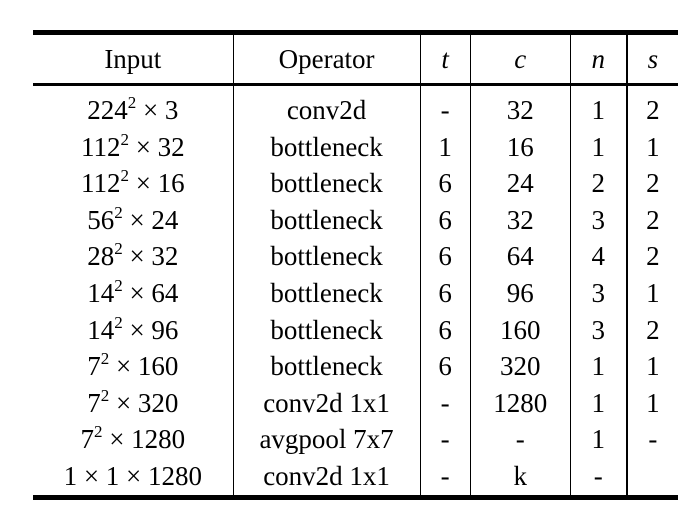 This screenshot has height=531, width=679. What do you see at coordinates (150, 219) in the screenshot?
I see `input-rest: × 24` at bounding box center [150, 219].